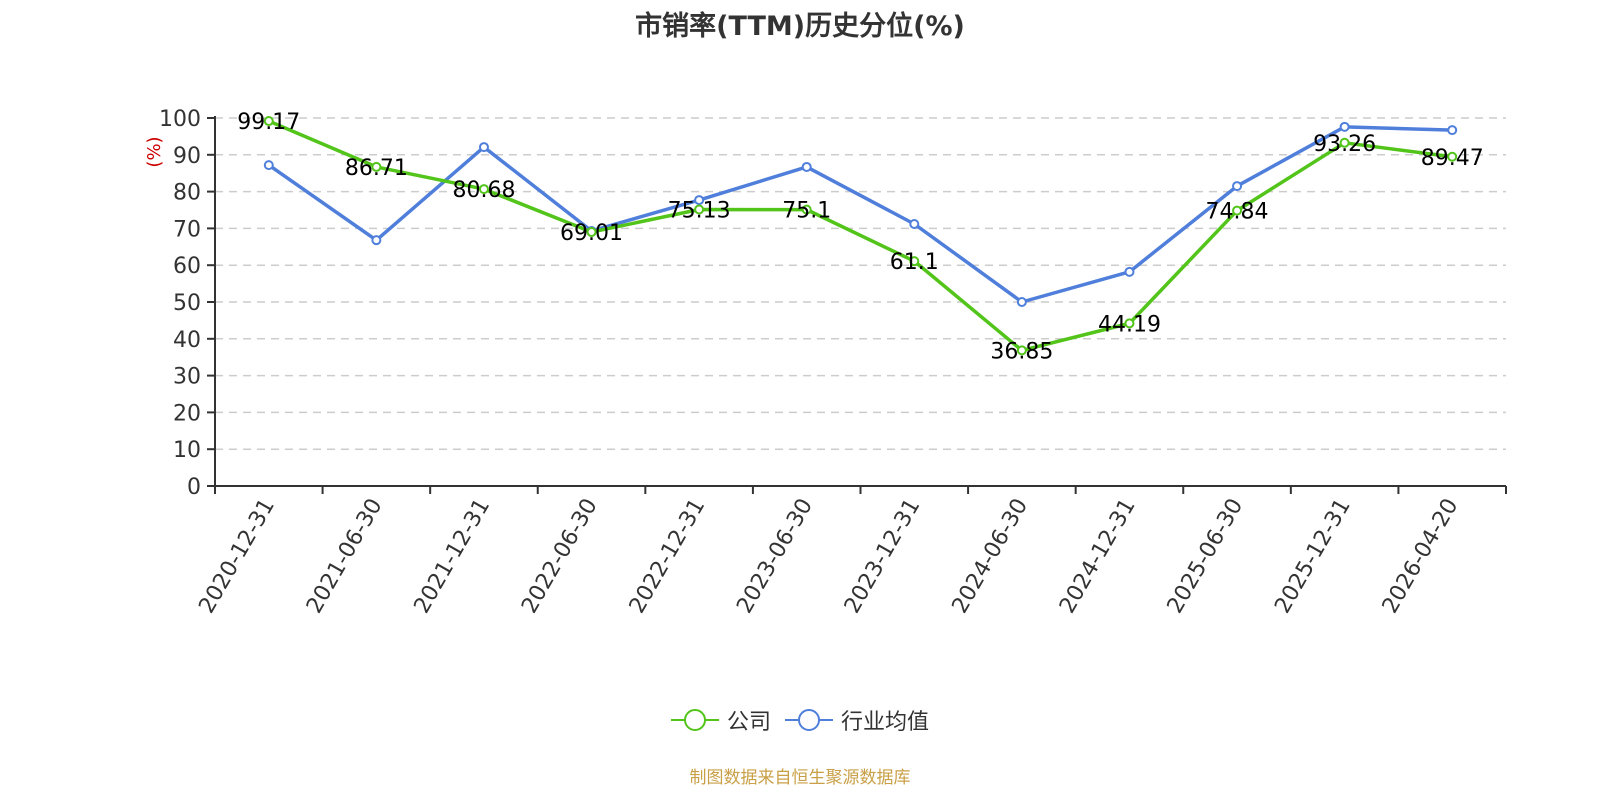  What do you see at coordinates (345, 556) in the screenshot?
I see `x-tick-label: 2021-06-30` at bounding box center [345, 556].